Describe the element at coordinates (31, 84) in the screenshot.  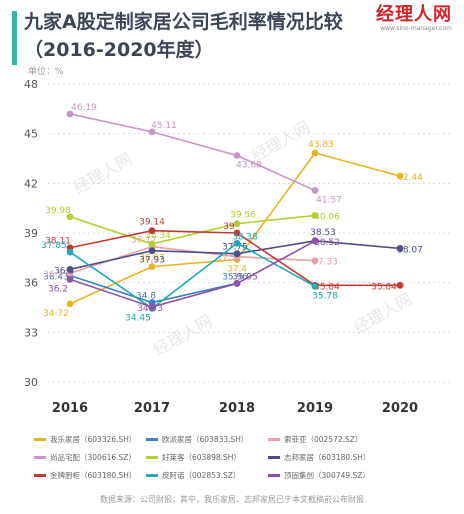
I see `y-tick-label: 48` at that location.